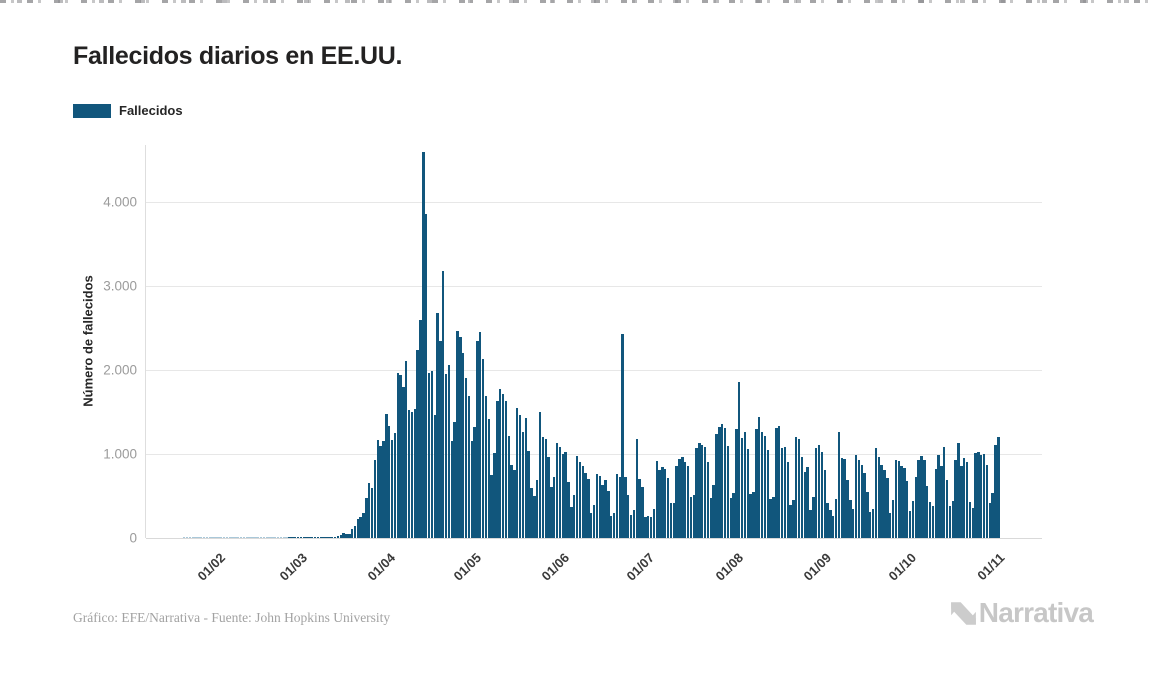  Describe the element at coordinates (120, 454) in the screenshot. I see `y-tick-label: 1.000` at that location.